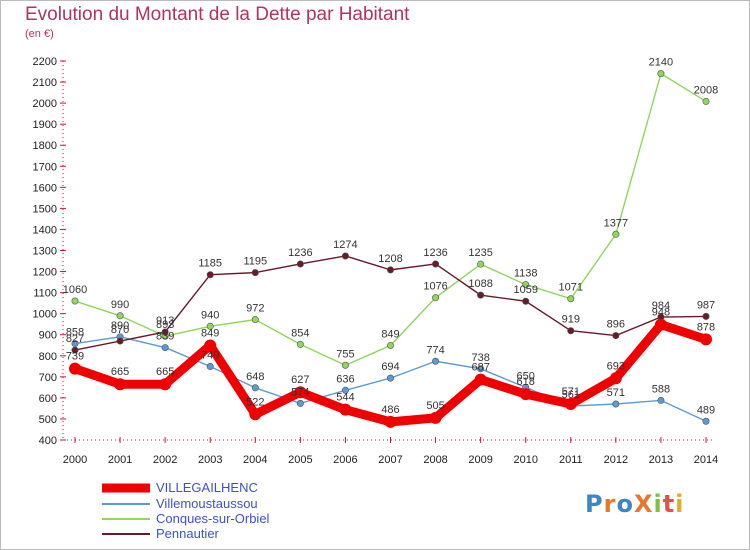 The image size is (750, 550). I want to click on data-label: 913, so click(165, 321).